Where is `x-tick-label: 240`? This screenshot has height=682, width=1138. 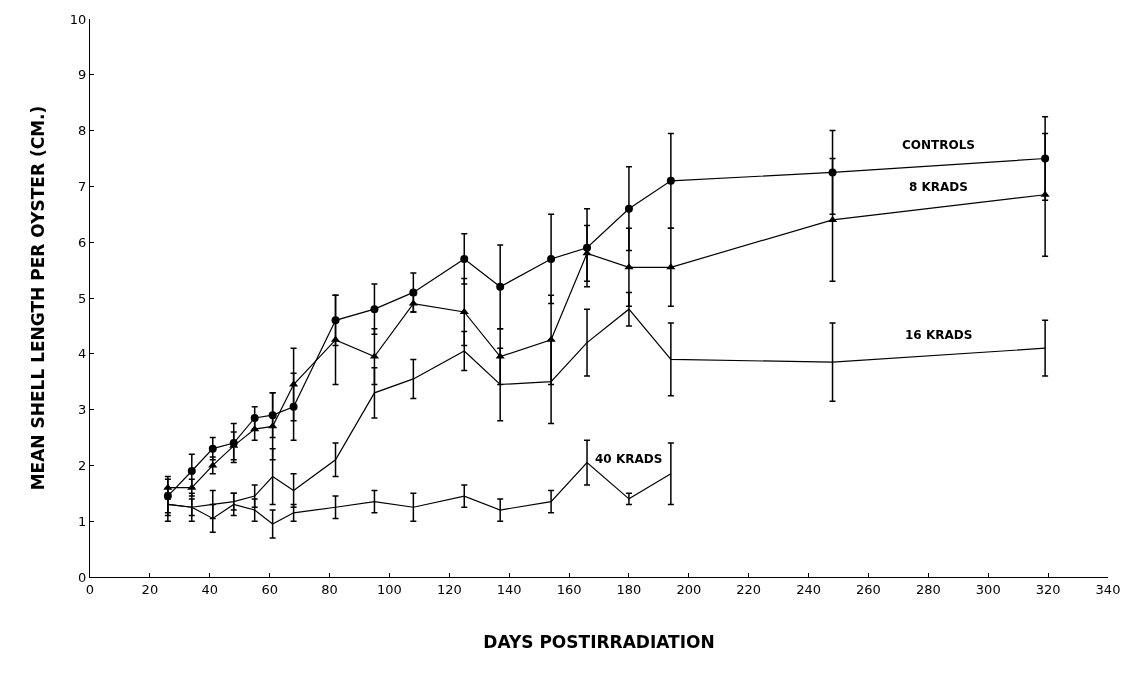 x-tick-label: 240 is located at coordinates (808, 589).